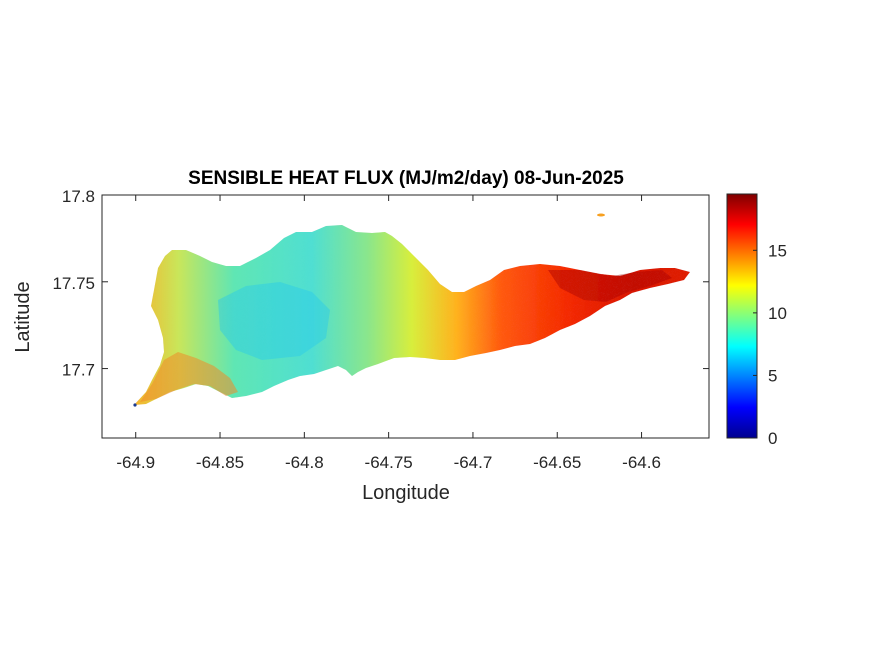 The image size is (875, 656). Describe the element at coordinates (742, 316) in the screenshot. I see `colorbar-gradient` at that location.